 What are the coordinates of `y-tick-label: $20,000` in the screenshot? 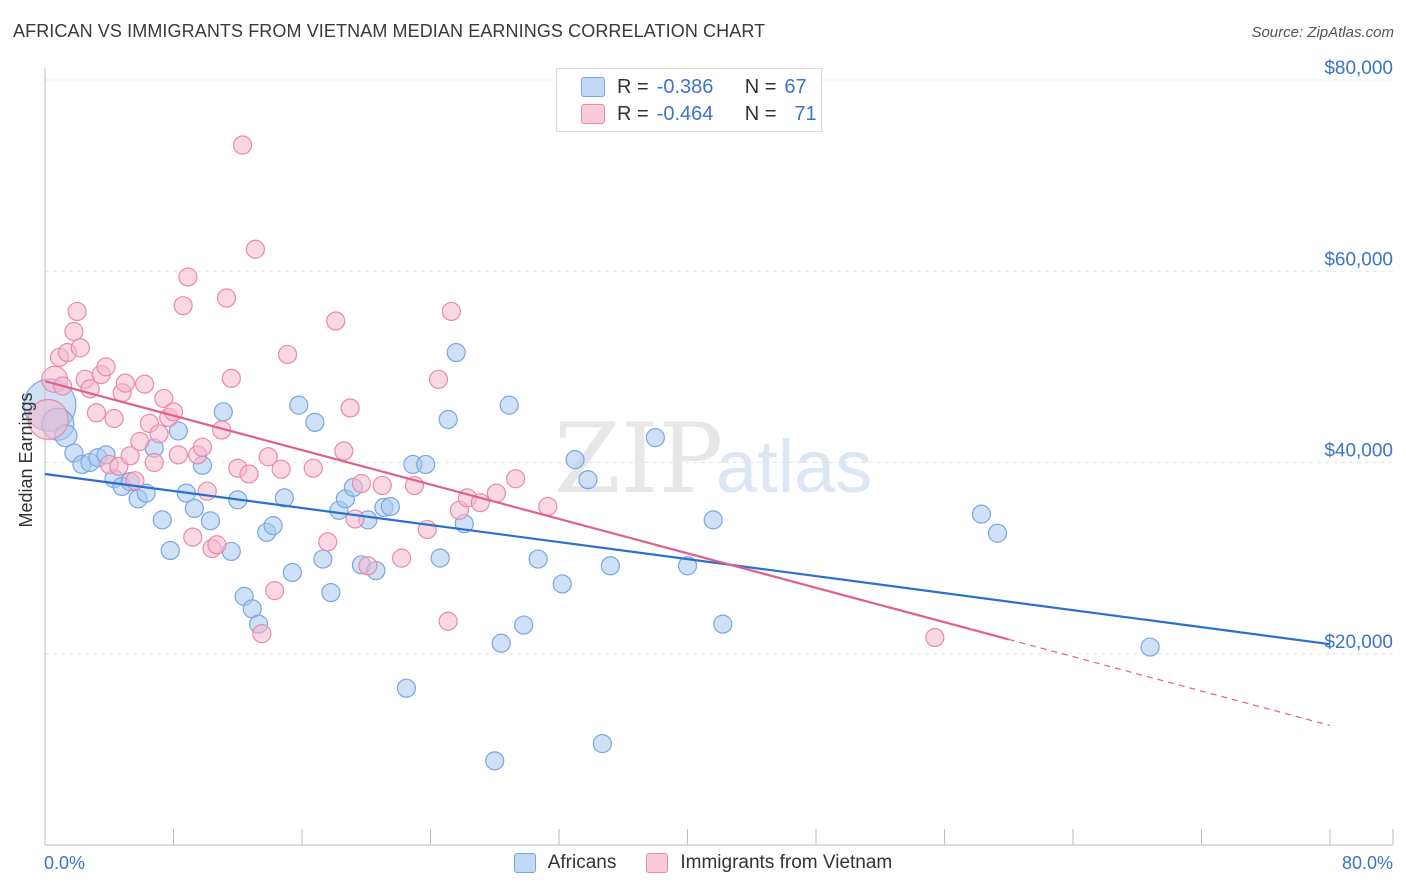 It's located at (1358, 642).